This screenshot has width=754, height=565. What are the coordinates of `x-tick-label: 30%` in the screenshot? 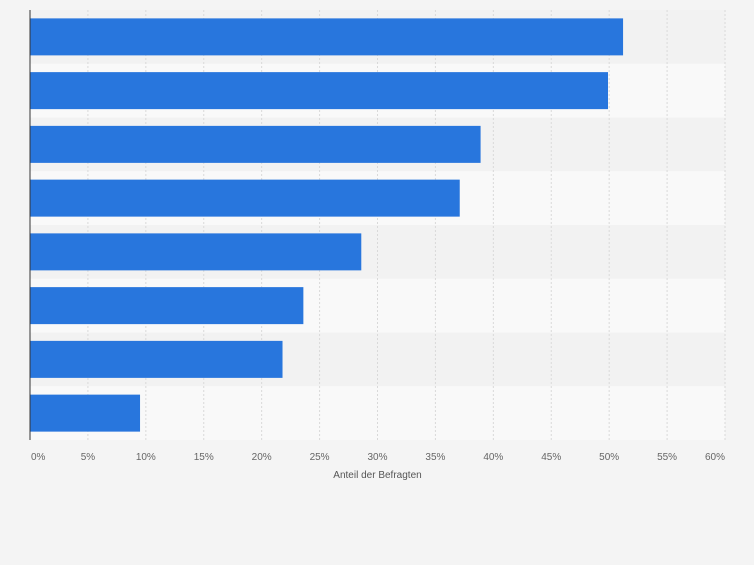 It's located at (377, 457).